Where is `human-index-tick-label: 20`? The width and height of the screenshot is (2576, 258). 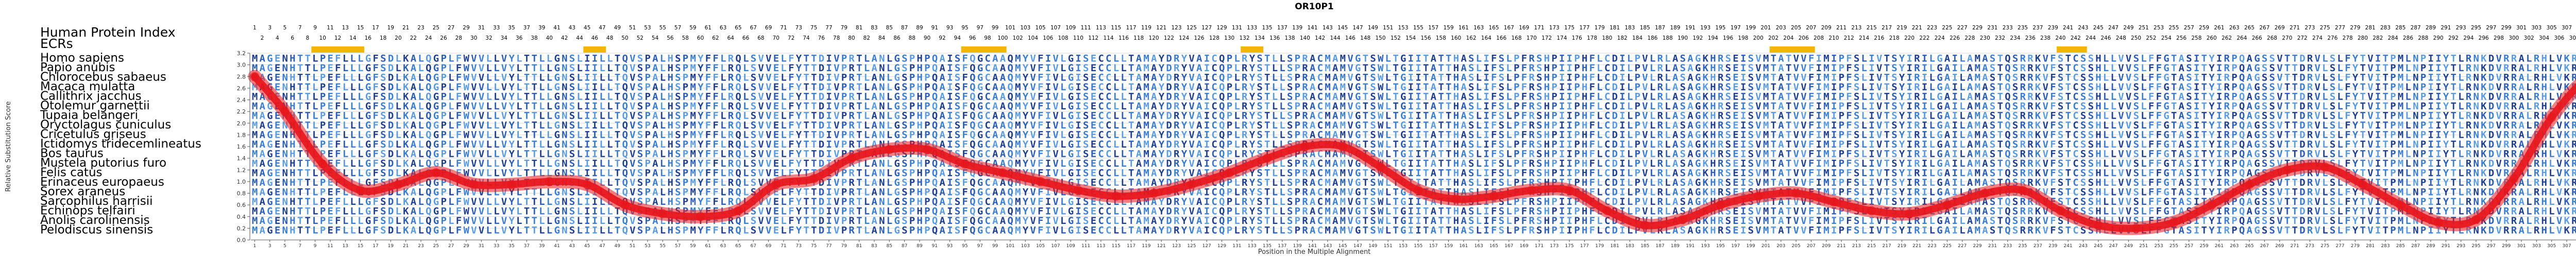
human-index-tick-label: 20 is located at coordinates (398, 38).